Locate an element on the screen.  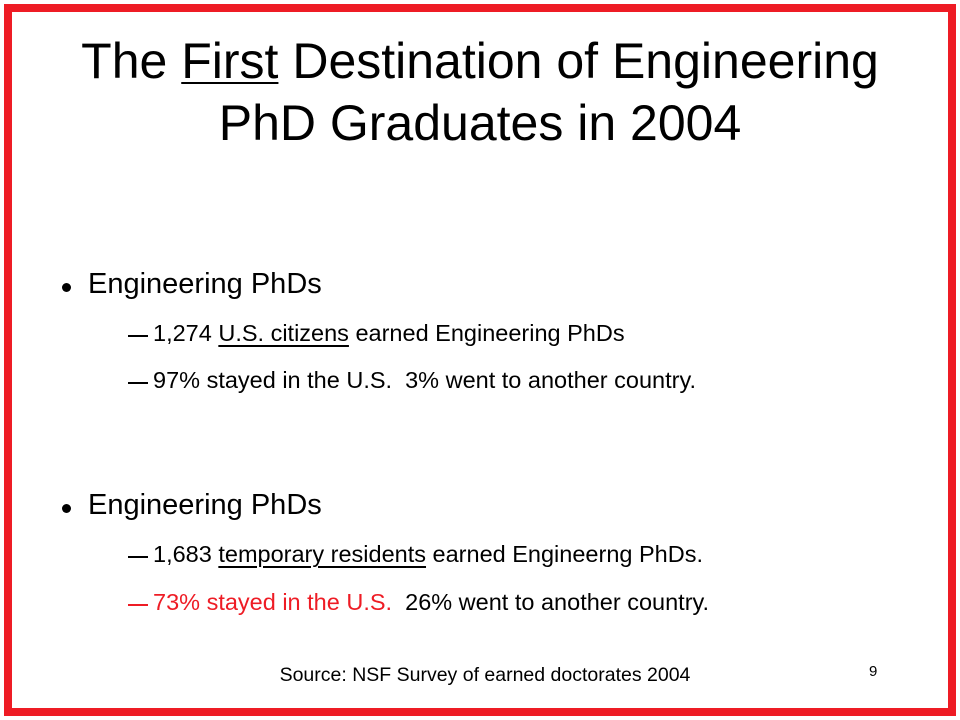
underlined-text: temporary residents is located at coordinates (322, 554).